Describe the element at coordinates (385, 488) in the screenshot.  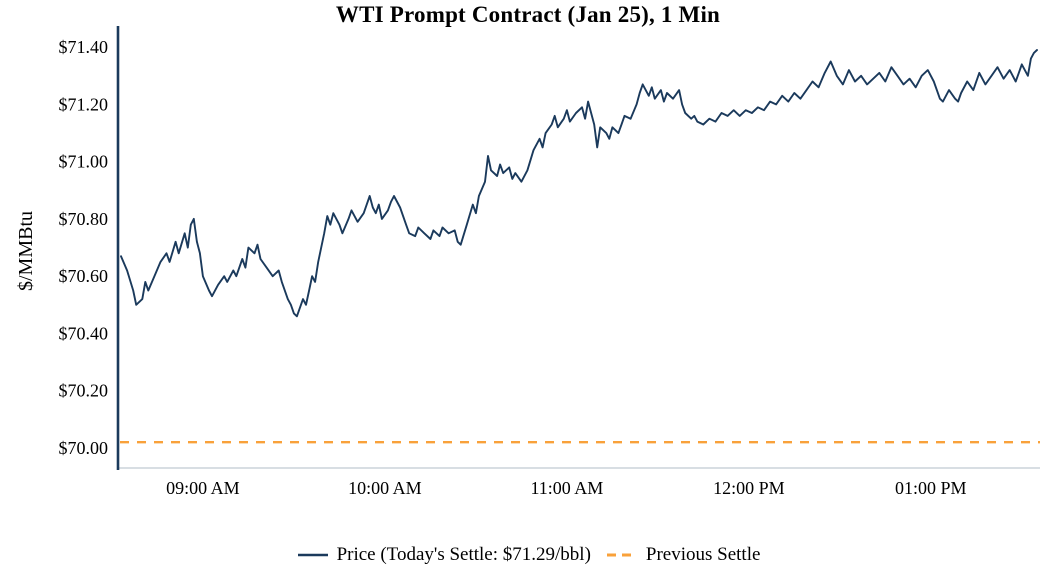
I see `x-tick-label: 10:00 AM` at that location.